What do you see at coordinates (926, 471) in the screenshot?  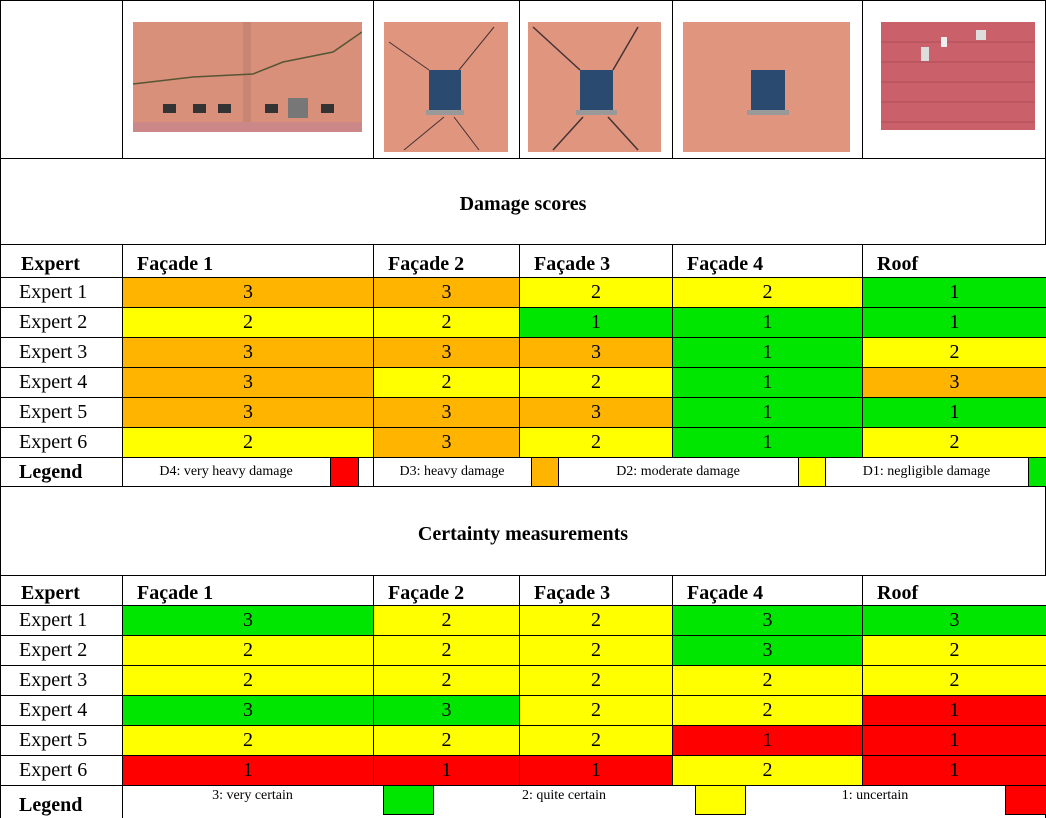 I see `legend-text: D1: negligible damage` at bounding box center [926, 471].